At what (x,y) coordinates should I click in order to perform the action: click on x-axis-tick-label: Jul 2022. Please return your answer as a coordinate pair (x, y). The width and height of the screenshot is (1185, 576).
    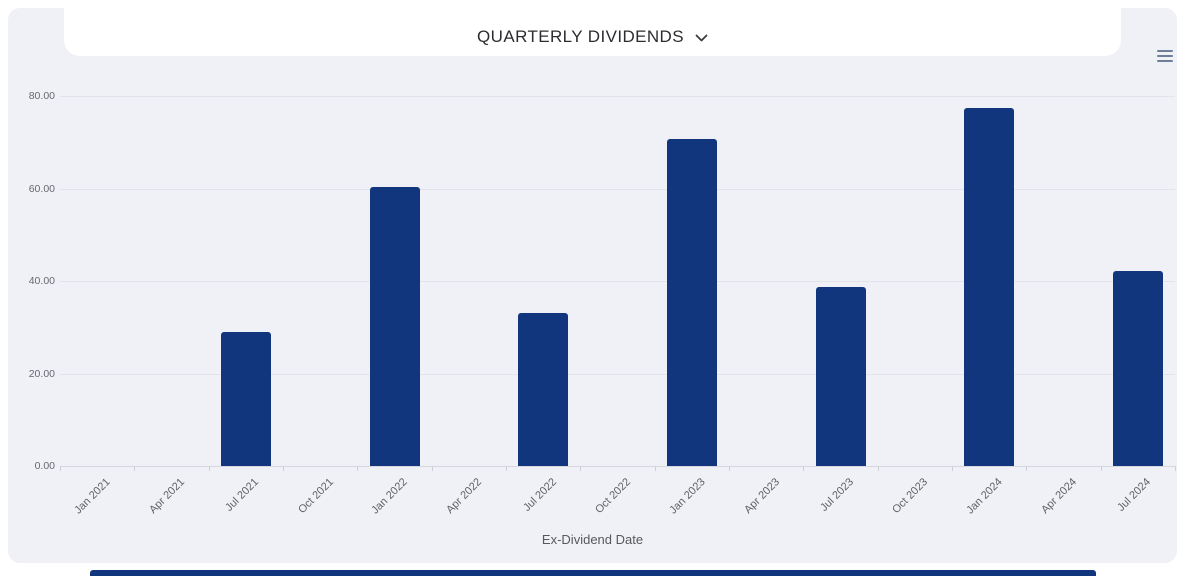
    Looking at the image, I should click on (539, 495).